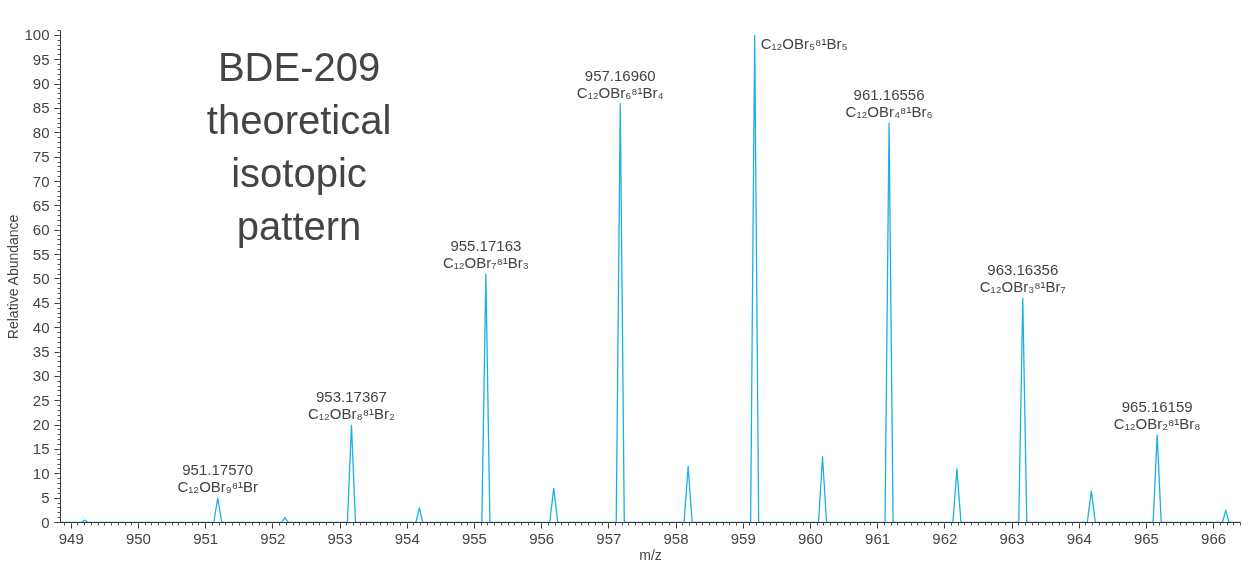 This screenshot has height=569, width=1255. I want to click on x-tick-label: 963, so click(1012, 538).